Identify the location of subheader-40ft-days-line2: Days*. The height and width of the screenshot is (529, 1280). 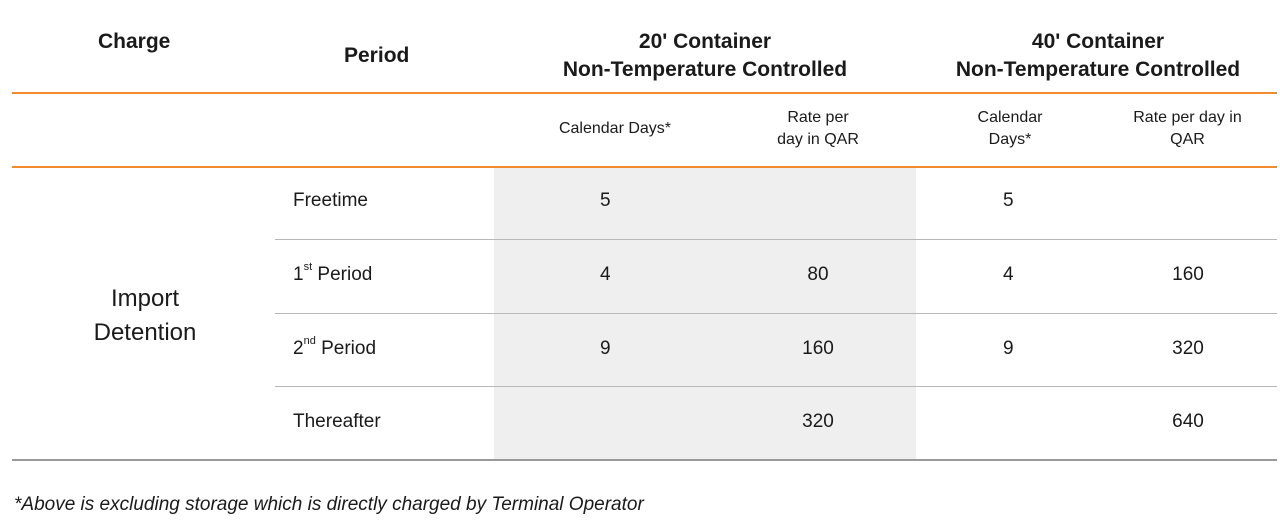
(1010, 139).